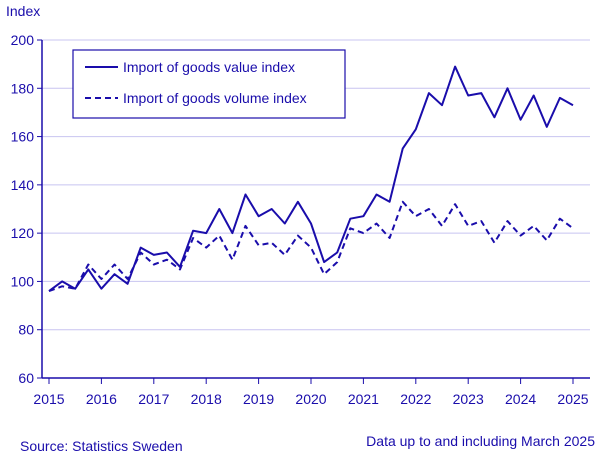  I want to click on data-note: Data up to and including March 2025, so click(480, 441).